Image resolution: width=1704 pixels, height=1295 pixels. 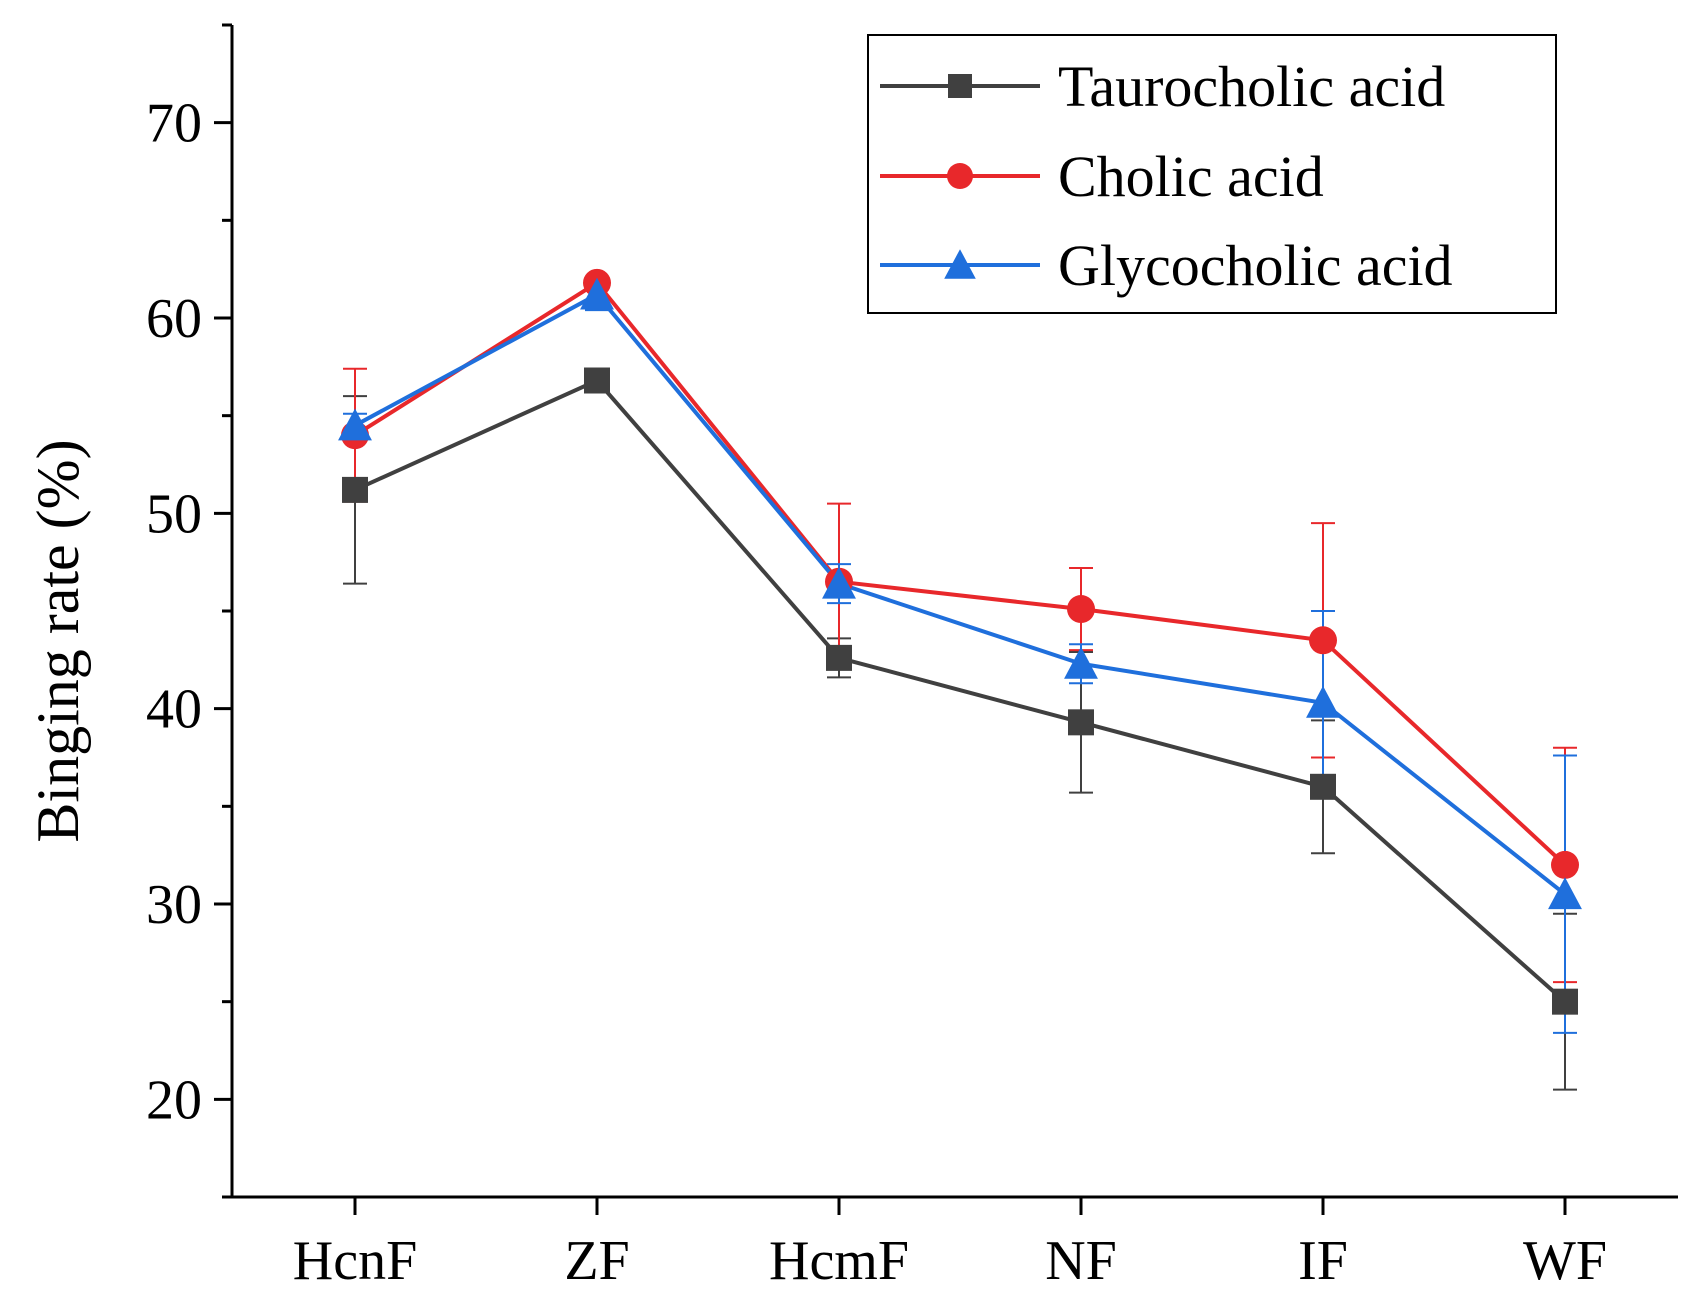 I want to click on y-tick-label: 60, so click(x=174, y=319).